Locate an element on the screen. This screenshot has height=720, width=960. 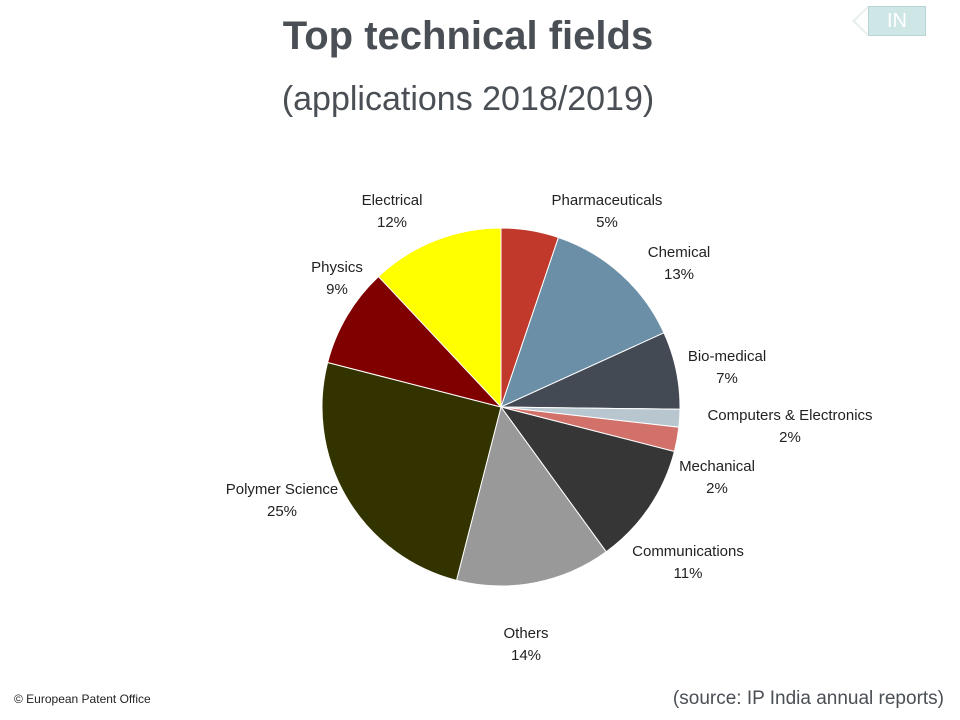
slice-label-physics: Physics is located at coordinates (337, 267).